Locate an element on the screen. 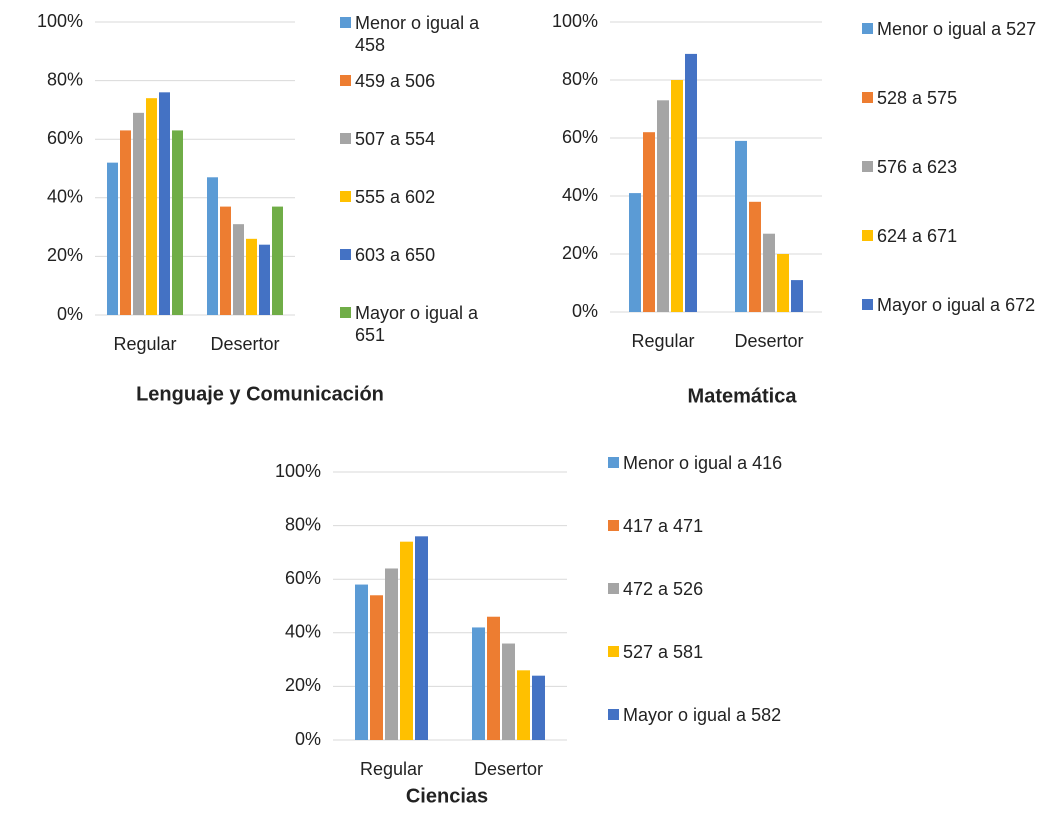  legend-label: Mayor o igual a 672 is located at coordinates (956, 305).